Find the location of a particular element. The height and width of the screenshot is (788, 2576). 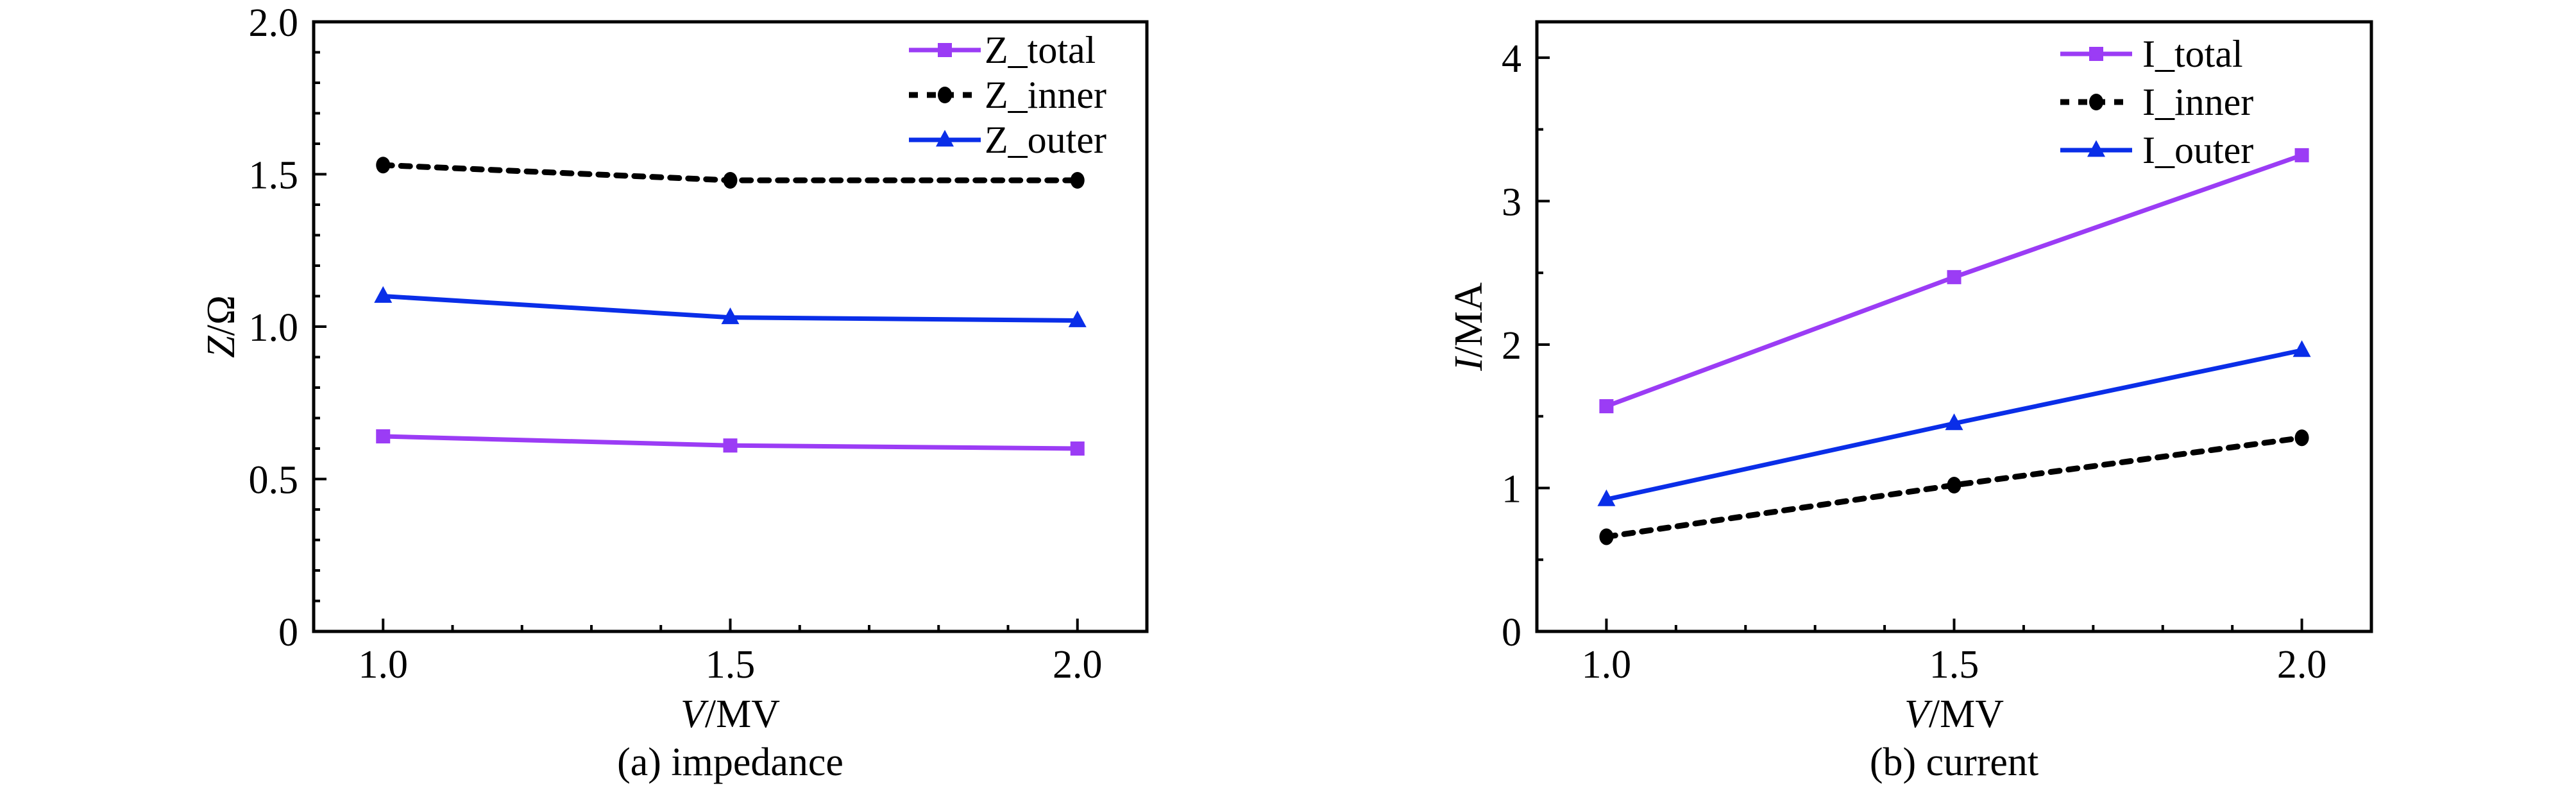

y-tick-label: 3 is located at coordinates (1511, 202).